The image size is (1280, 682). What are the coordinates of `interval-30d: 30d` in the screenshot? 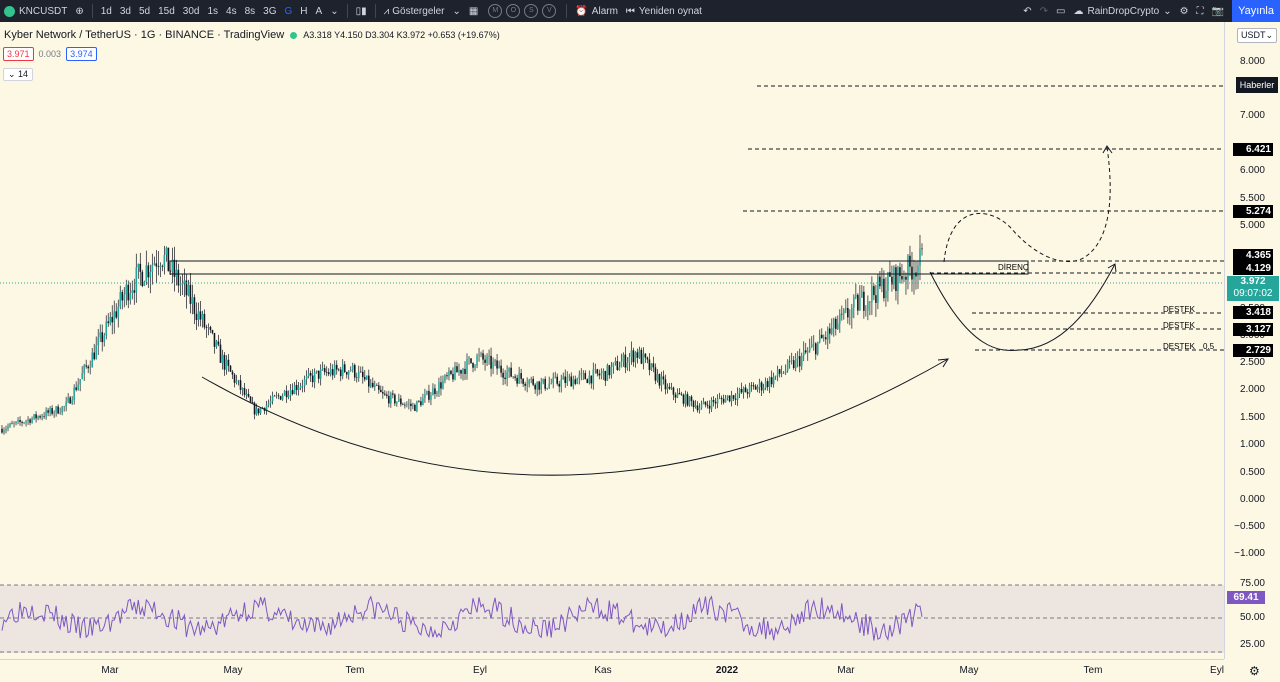 It's located at (191, 11).